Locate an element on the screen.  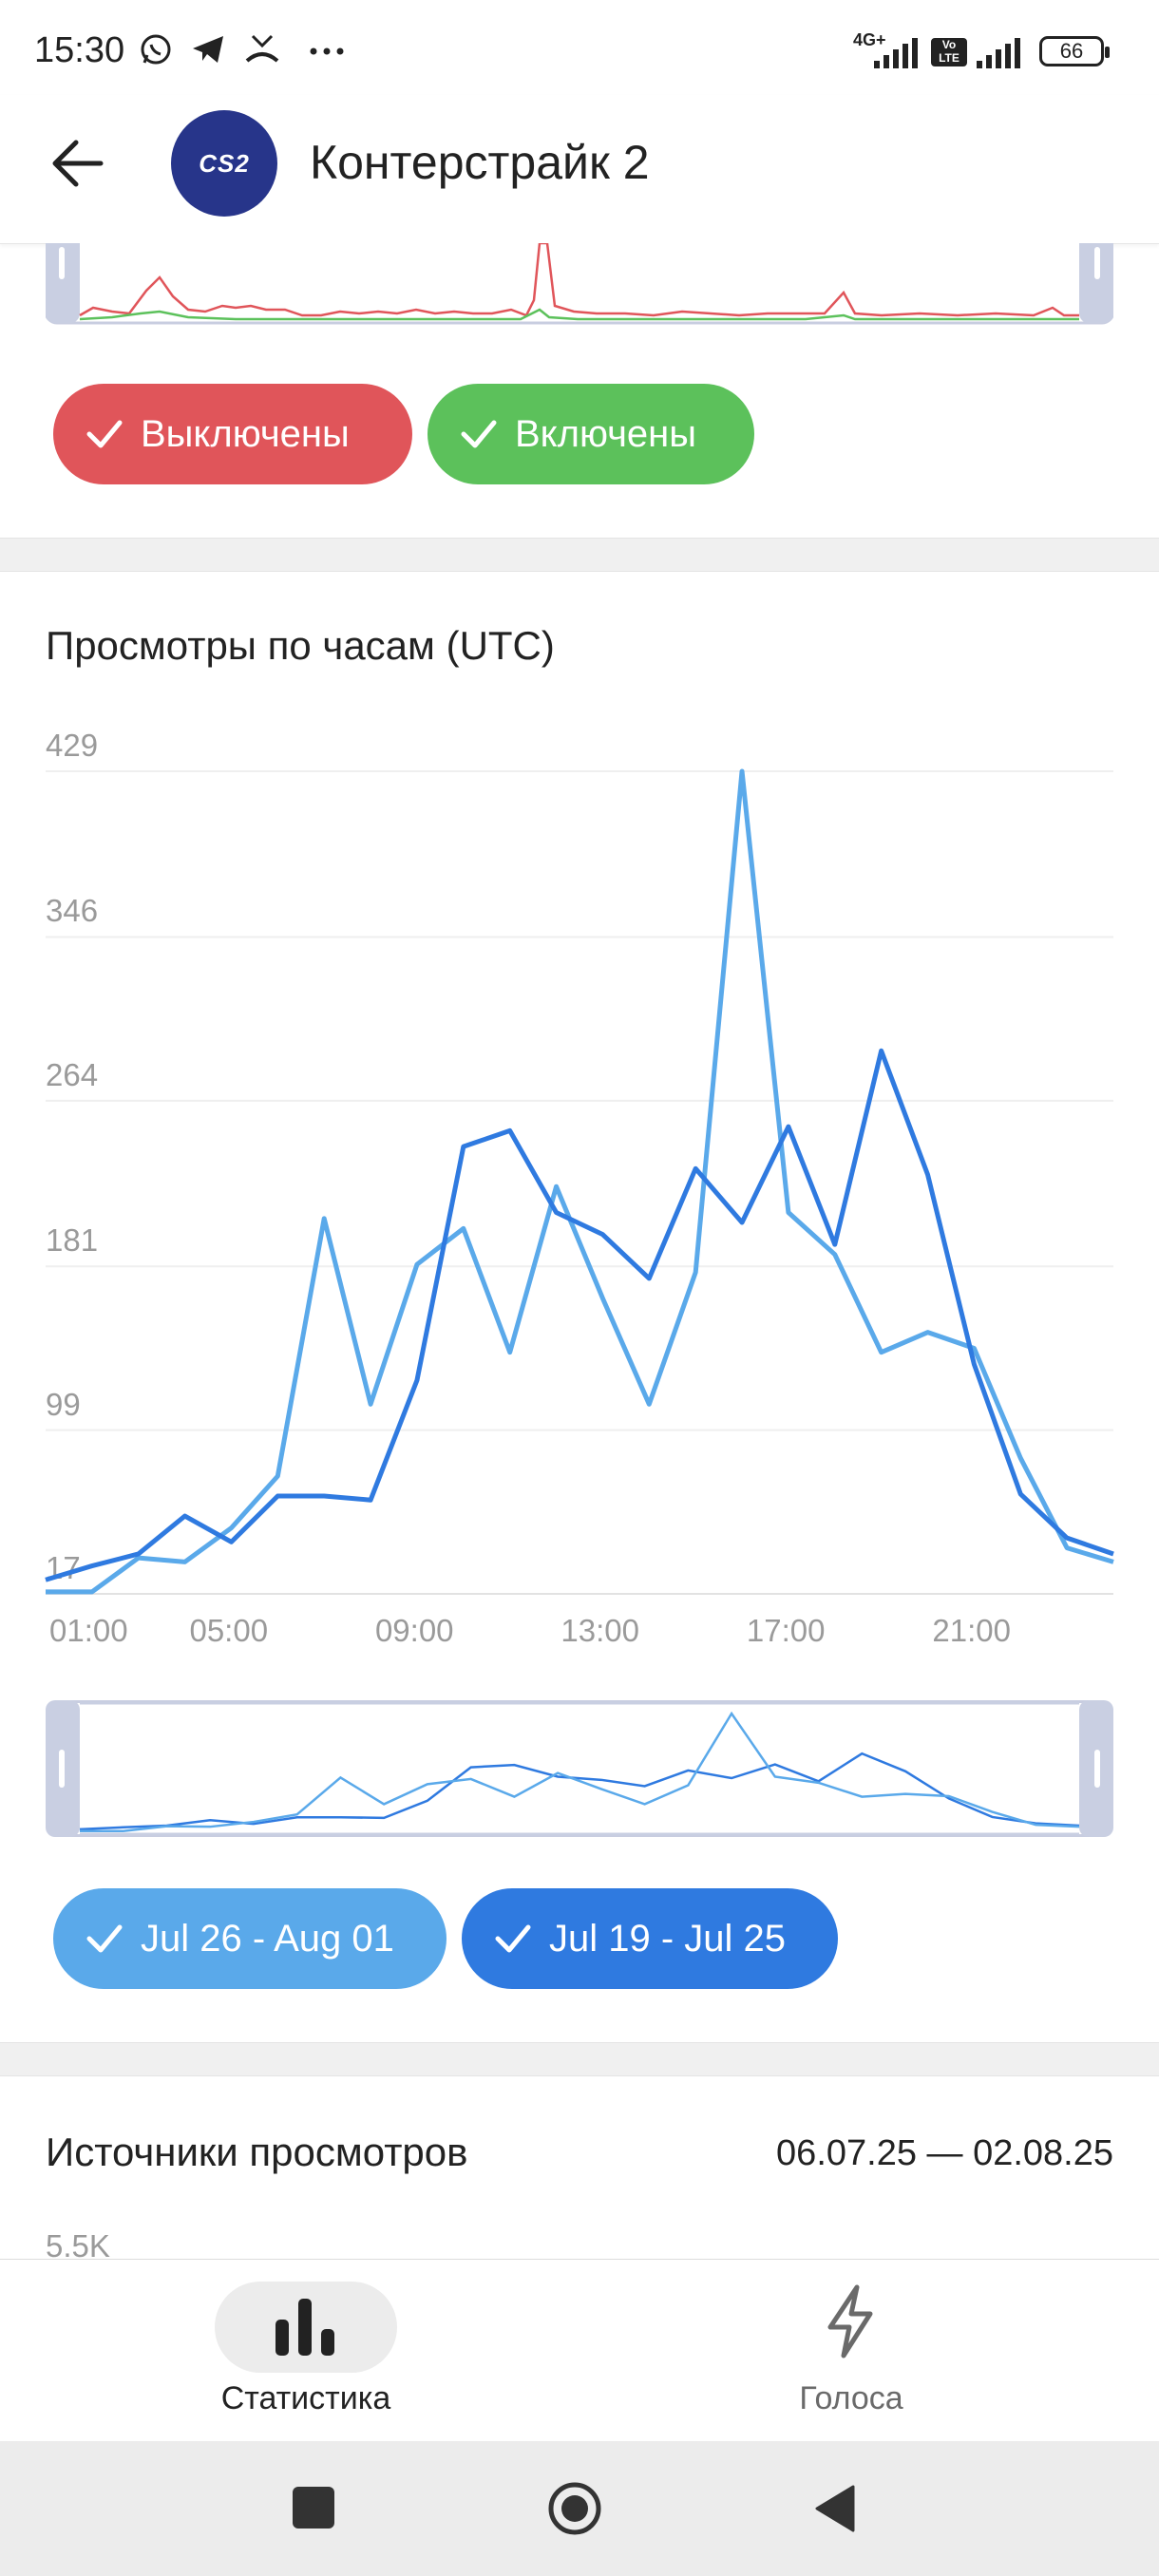
hourly-views-title: Просмотры по часам (UTC) is located at coordinates (300, 645).